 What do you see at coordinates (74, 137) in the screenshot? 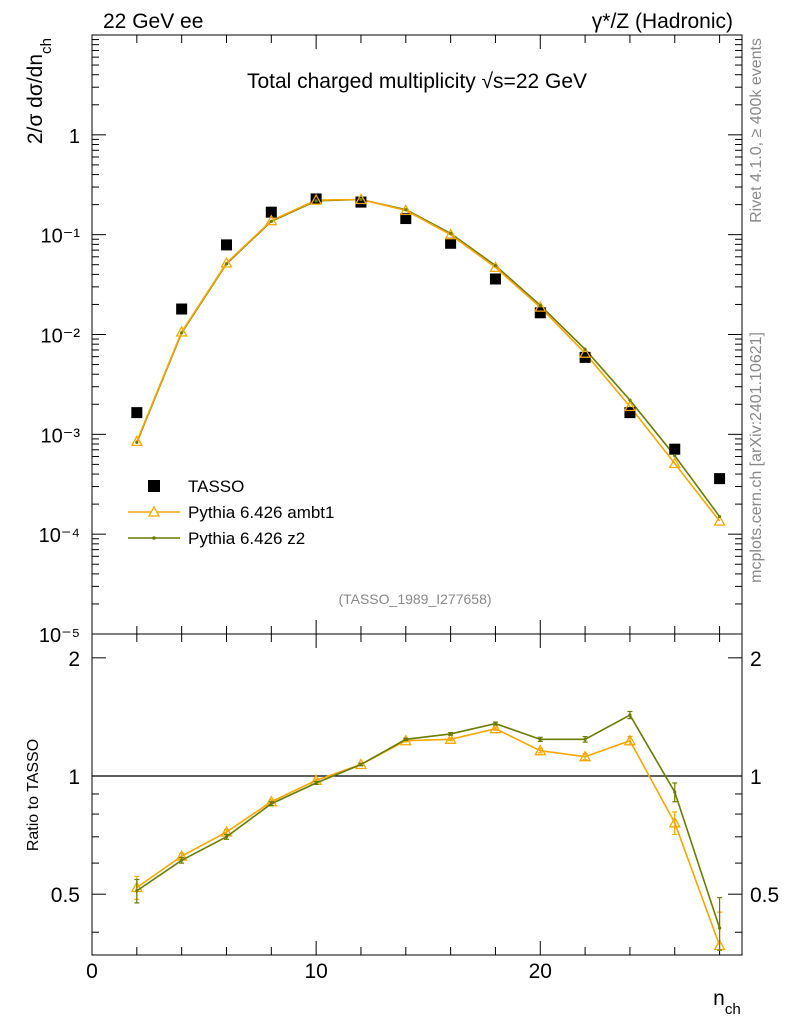
I see `y-tick-label: 1` at bounding box center [74, 137].